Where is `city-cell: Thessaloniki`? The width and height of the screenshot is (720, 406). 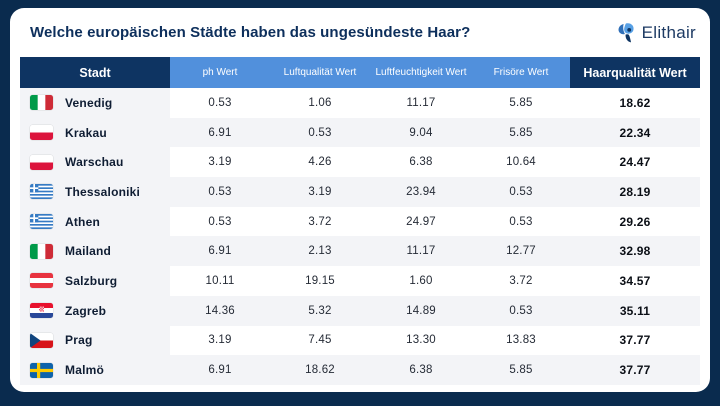
city-cell: Thessaloniki is located at coordinates (95, 192).